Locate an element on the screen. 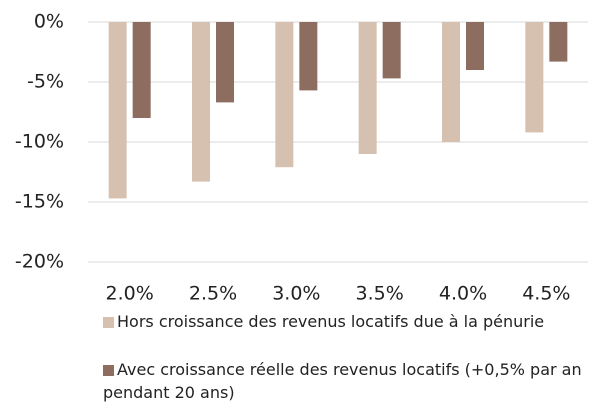 The image size is (614, 408). y-tick-label: 0% is located at coordinates (49, 22).